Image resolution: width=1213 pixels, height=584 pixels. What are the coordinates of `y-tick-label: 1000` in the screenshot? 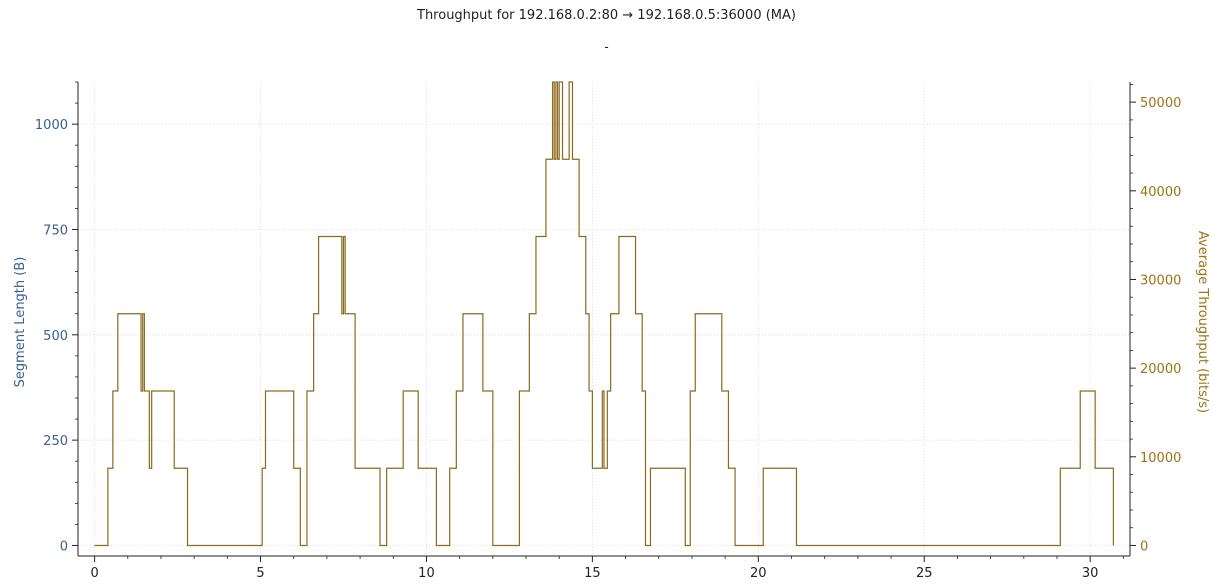 It's located at (51, 125).